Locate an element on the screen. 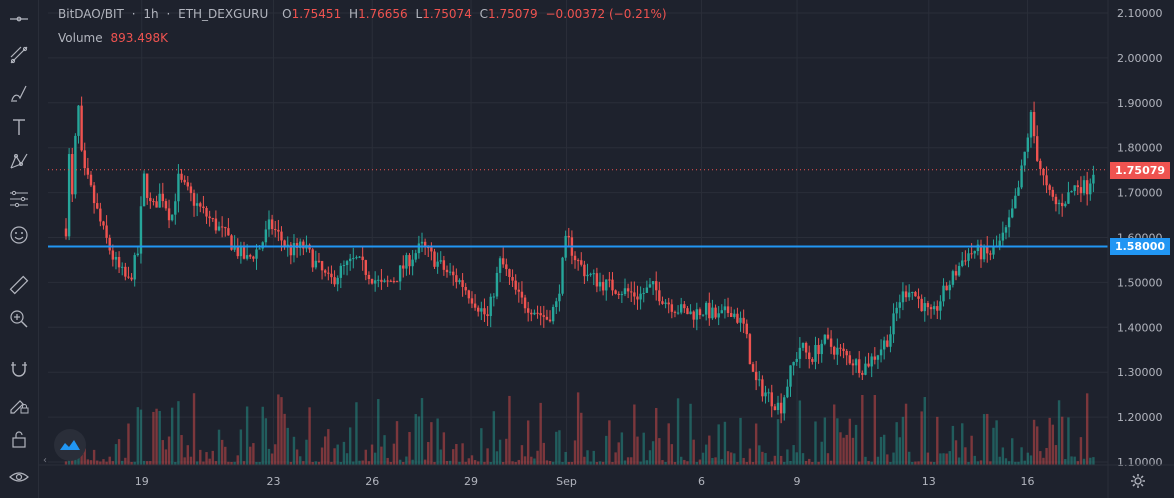 This screenshot has width=1174, height=498. zoom-in-tool-button is located at coordinates (19, 319).